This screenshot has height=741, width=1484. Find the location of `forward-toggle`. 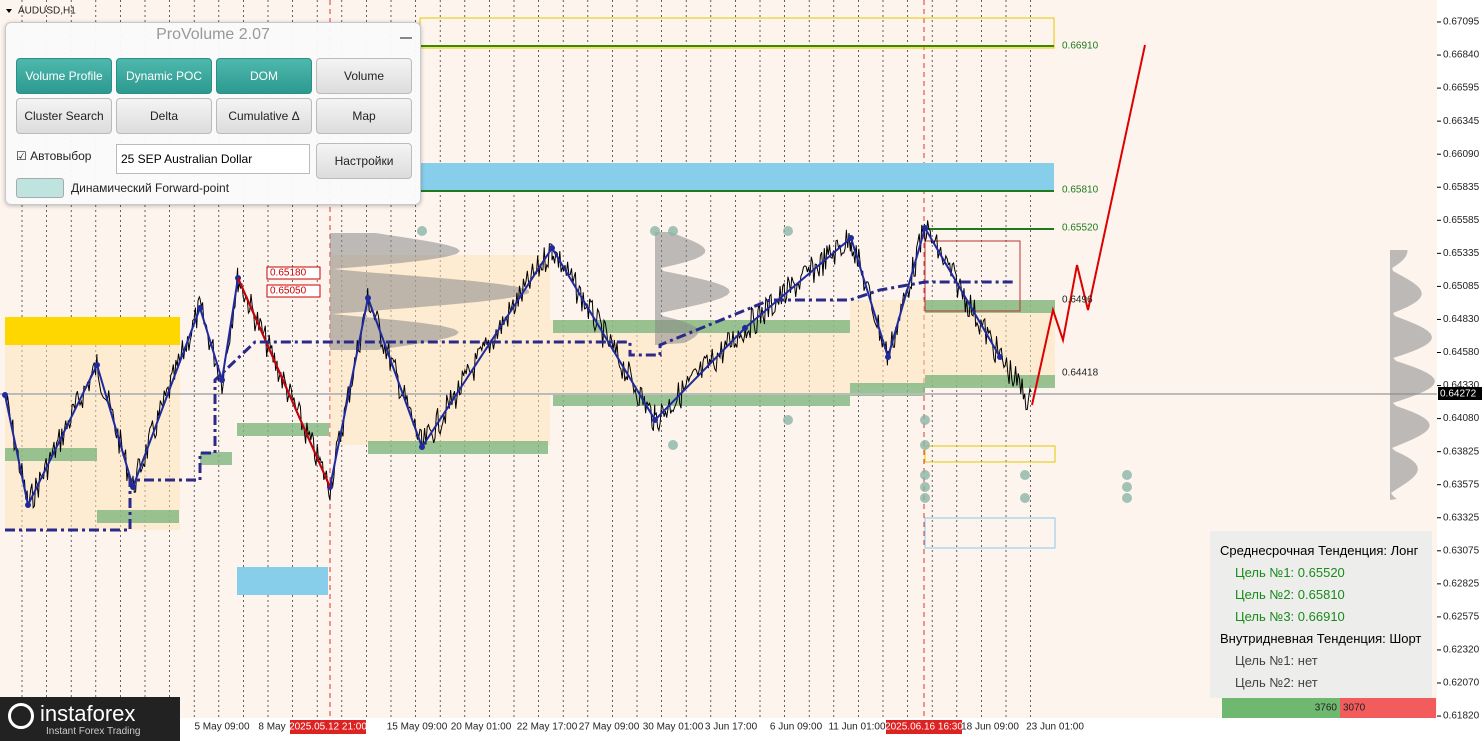

forward-toggle is located at coordinates (40, 188).